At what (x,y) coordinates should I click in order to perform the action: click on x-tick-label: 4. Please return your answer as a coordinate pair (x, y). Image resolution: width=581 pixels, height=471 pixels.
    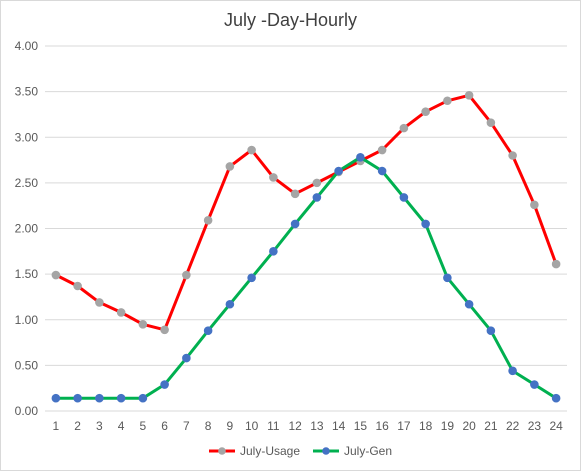
    Looking at the image, I should click on (121, 426).